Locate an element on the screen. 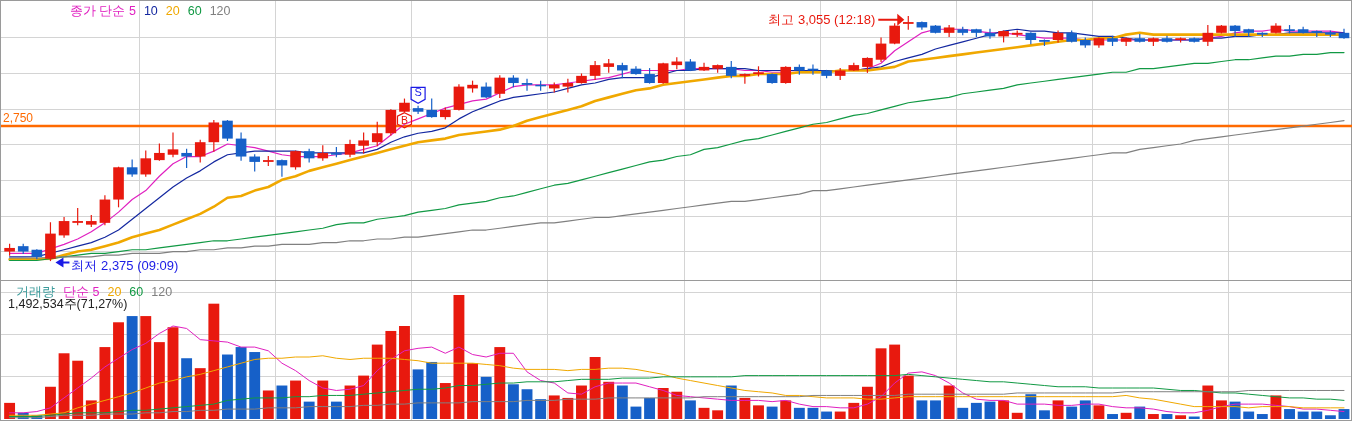 This screenshot has height=421, width=1352. ref-line-label: 2,750 is located at coordinates (18, 117).